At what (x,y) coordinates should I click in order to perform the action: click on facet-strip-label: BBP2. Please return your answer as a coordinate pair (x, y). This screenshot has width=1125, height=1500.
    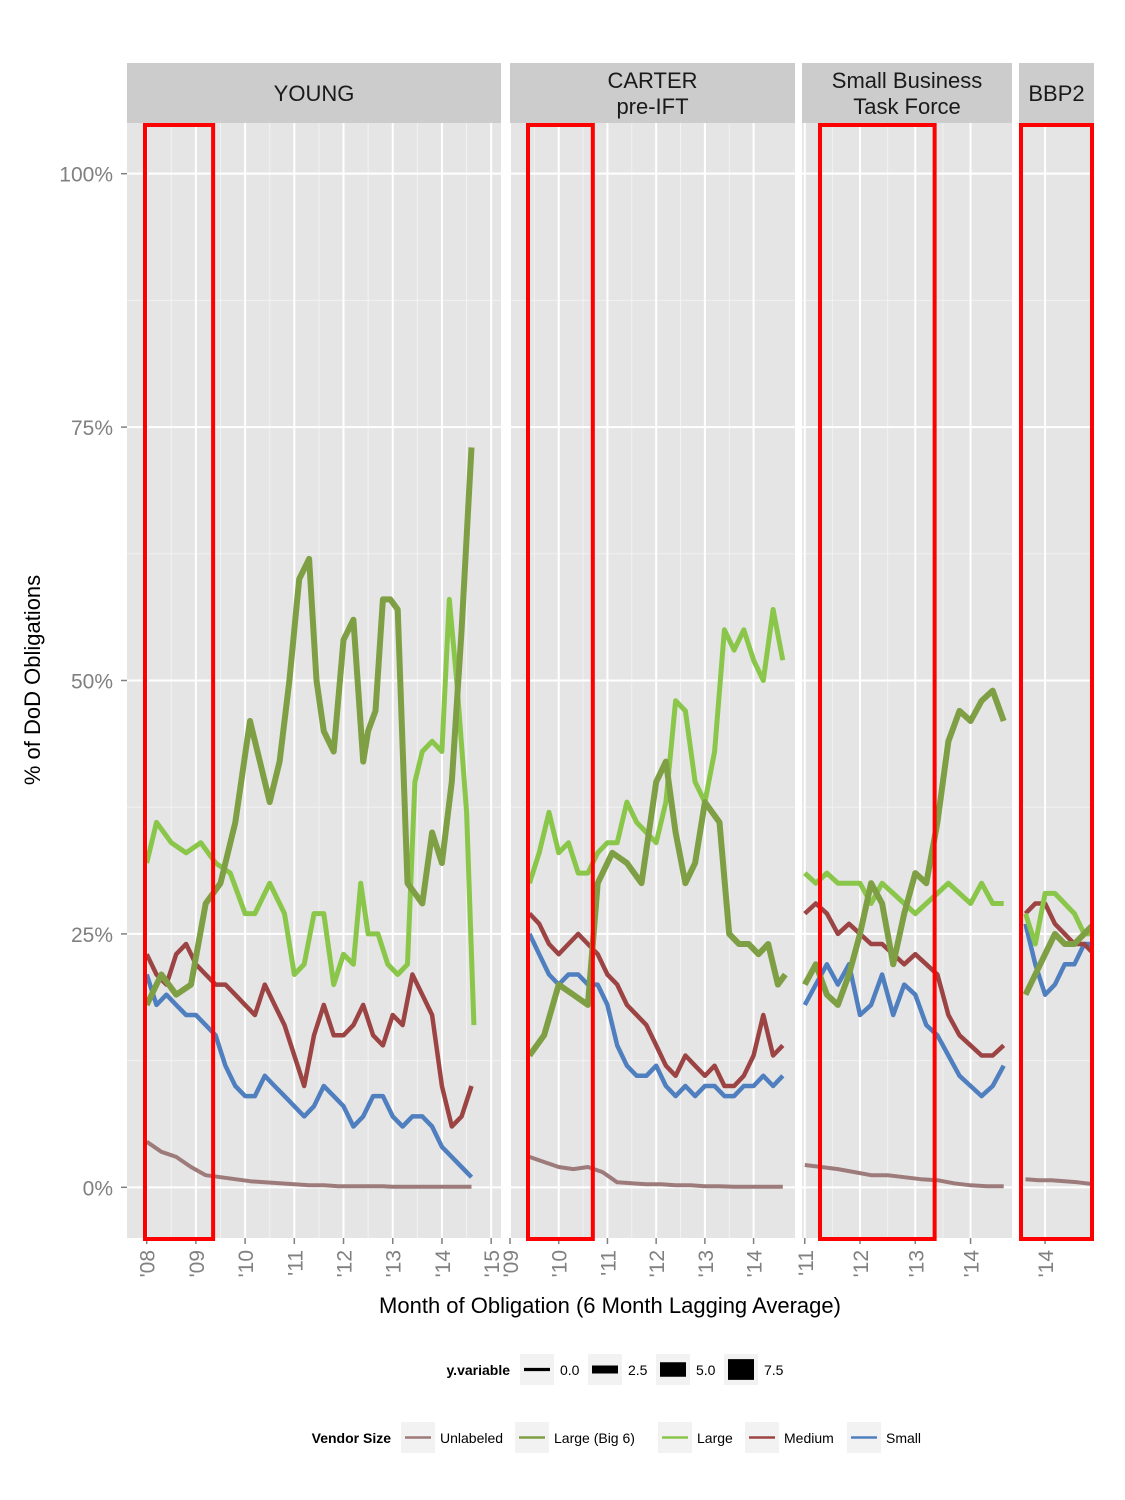
    Looking at the image, I should click on (1056, 93).